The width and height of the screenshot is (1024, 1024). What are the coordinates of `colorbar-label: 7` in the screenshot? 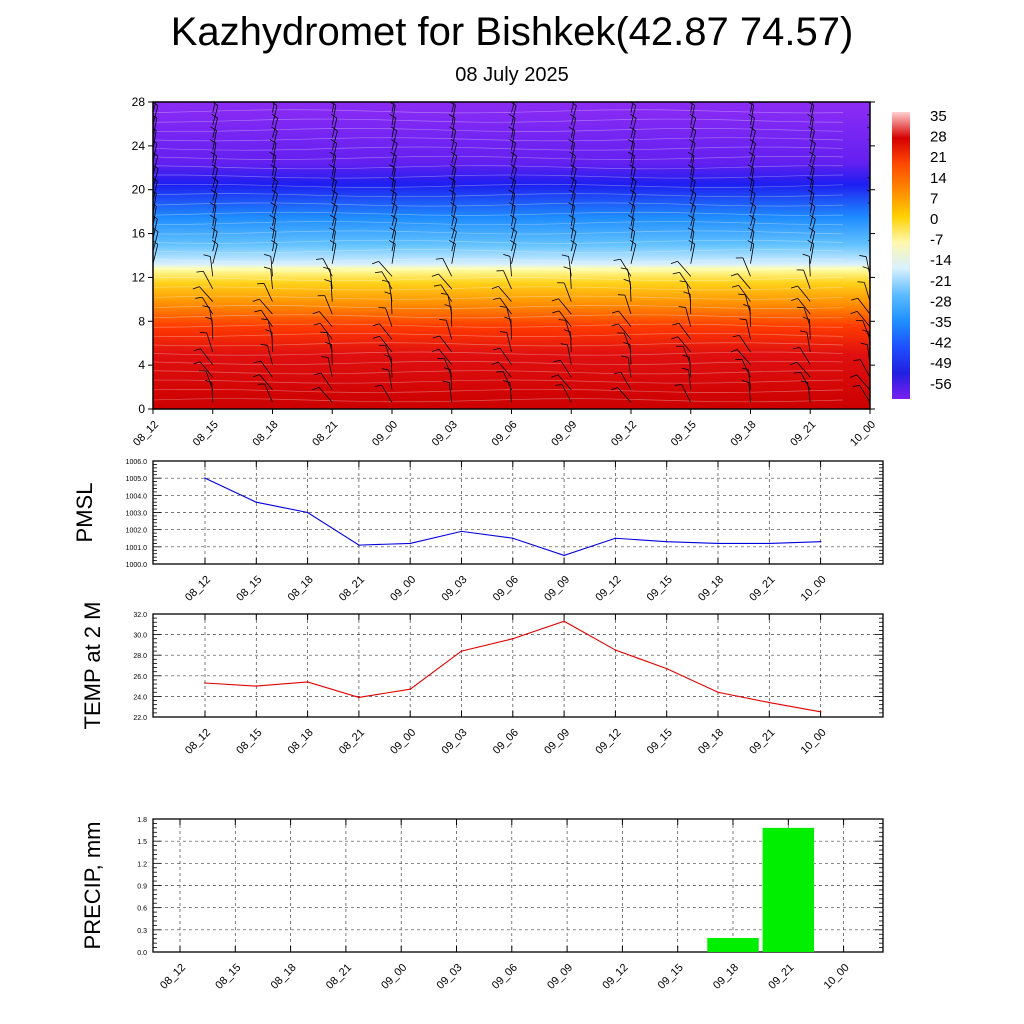 It's located at (934, 198).